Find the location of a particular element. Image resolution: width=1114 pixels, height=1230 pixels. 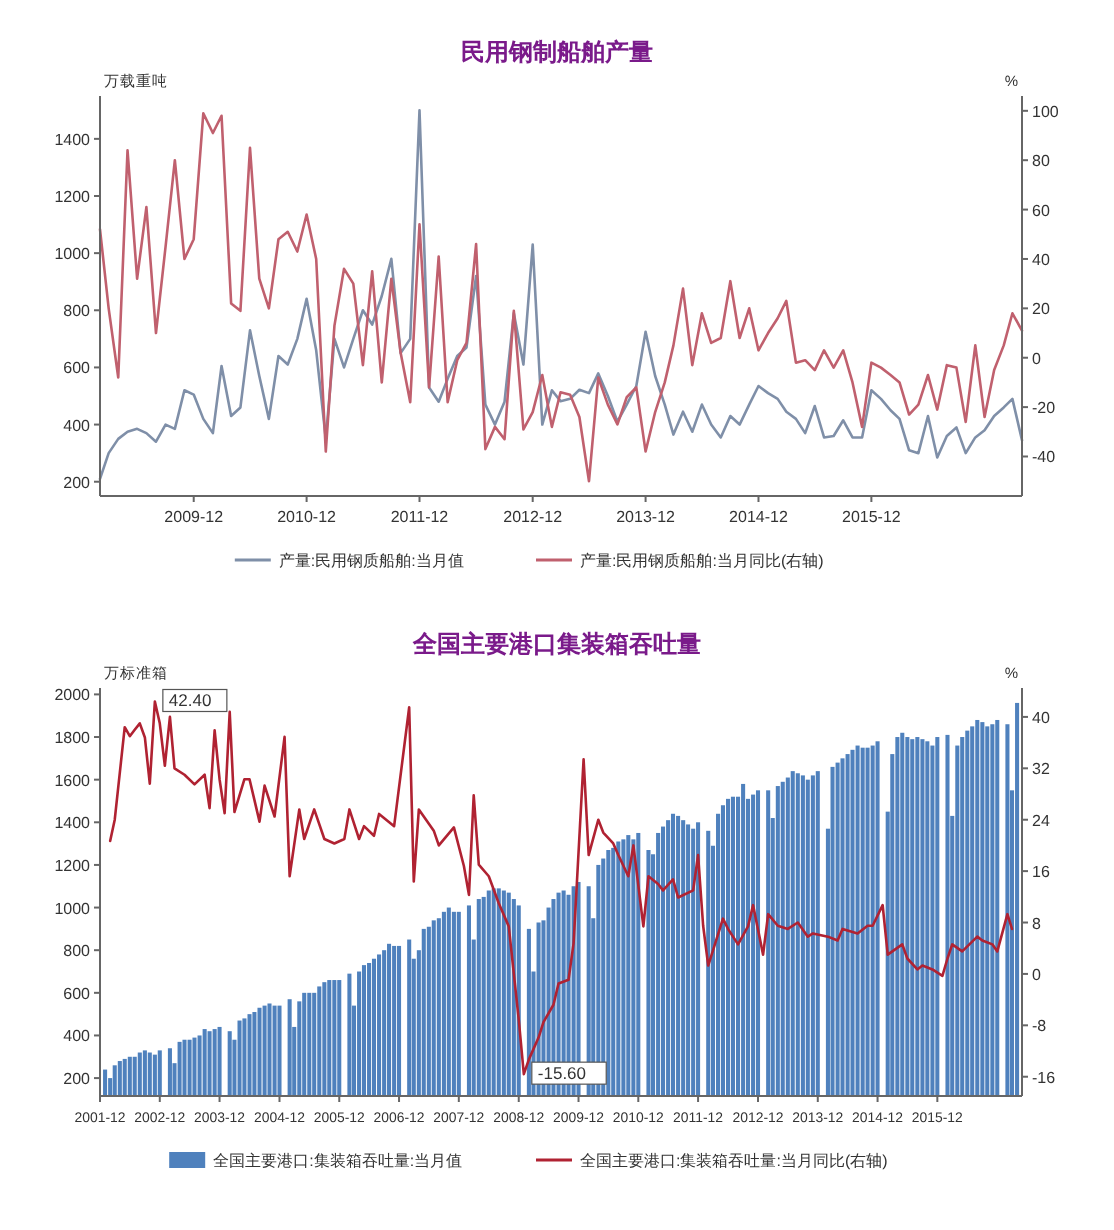

x-tick-label: 2011-12 is located at coordinates (420, 517).